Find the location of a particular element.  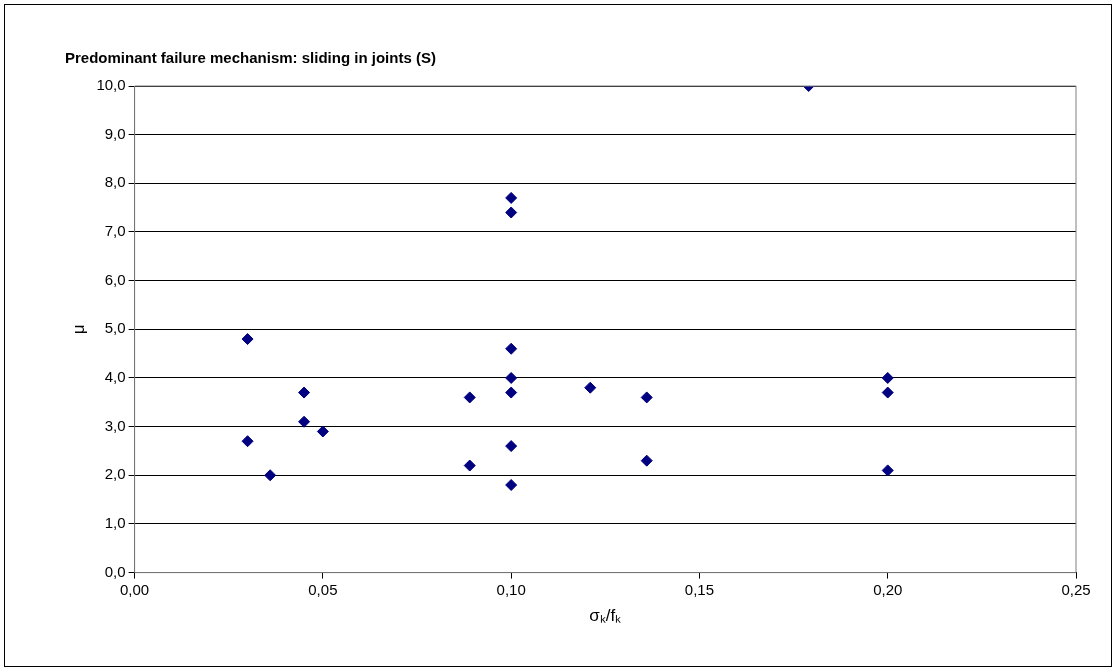

y-tick-label: 8,0 is located at coordinates (115, 182).